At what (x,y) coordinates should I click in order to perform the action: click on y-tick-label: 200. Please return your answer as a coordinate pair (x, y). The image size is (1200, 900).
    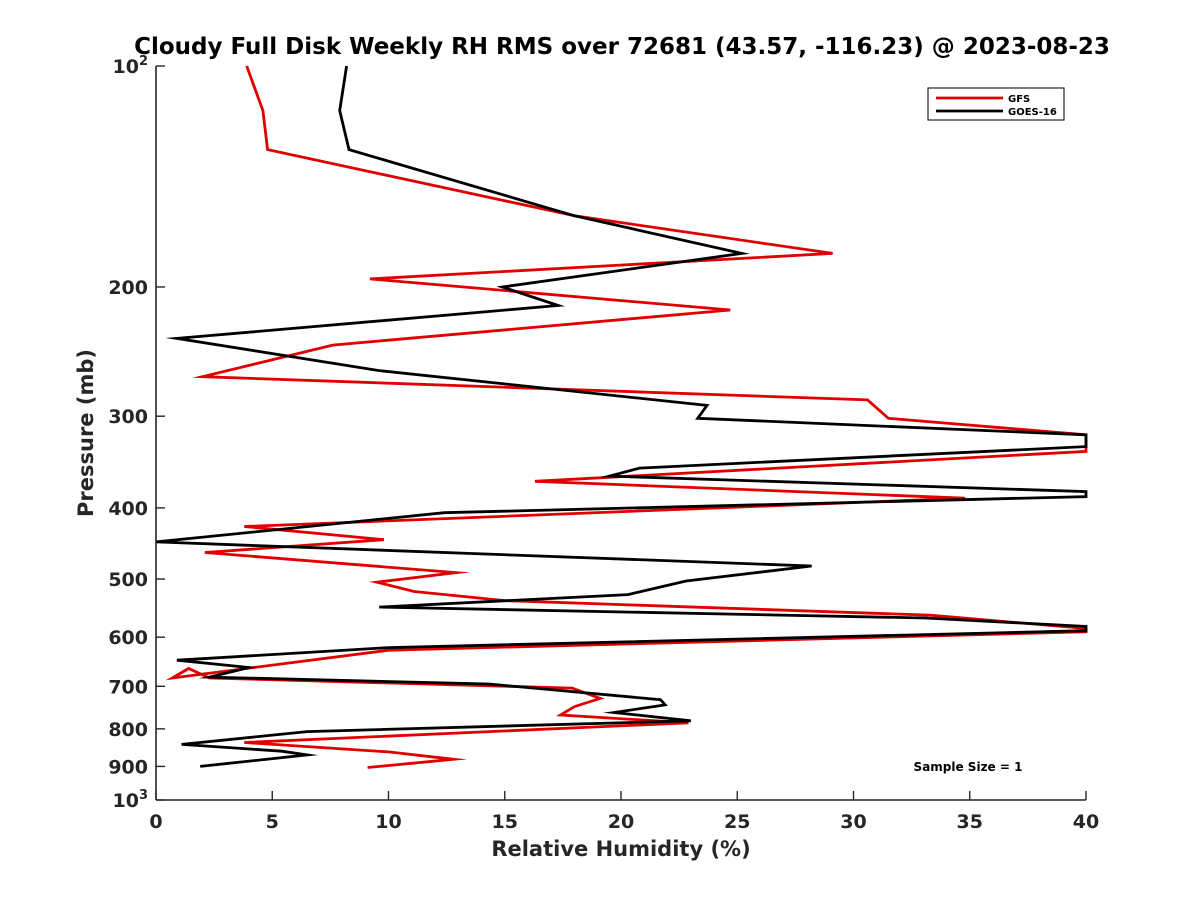
    Looking at the image, I should click on (128, 288).